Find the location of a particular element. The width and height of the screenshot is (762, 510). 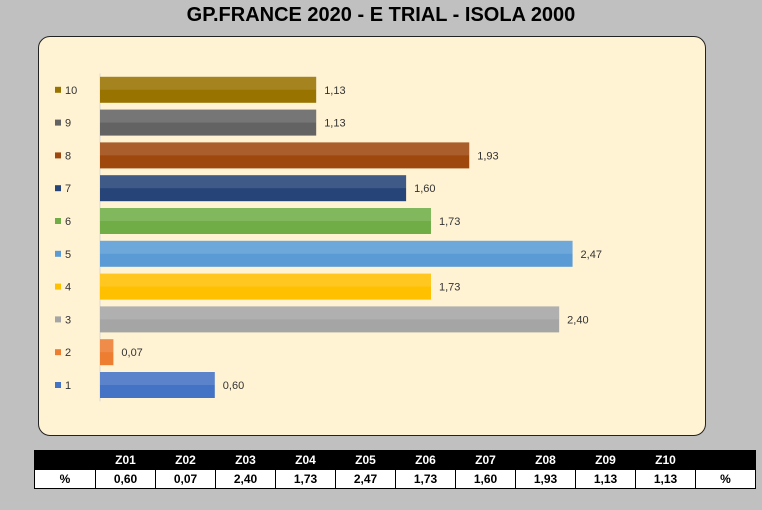

value-cell-z10: 1,13 is located at coordinates (665, 479).